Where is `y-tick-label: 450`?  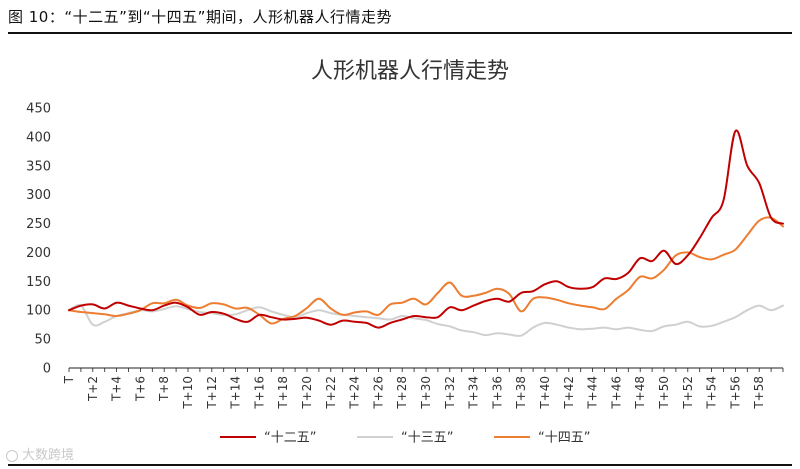 y-tick-label: 450 is located at coordinates (38, 109).